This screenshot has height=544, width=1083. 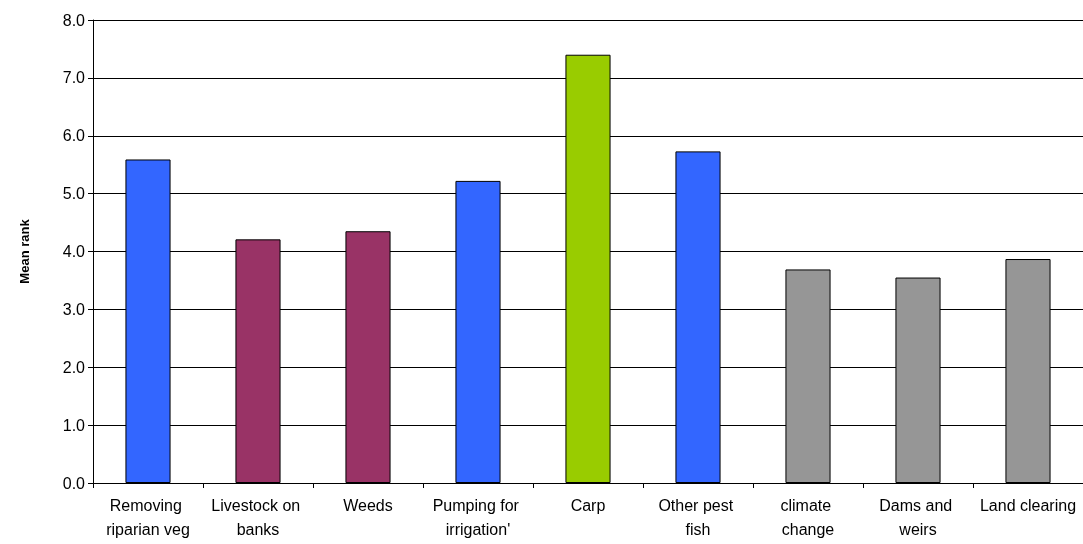 I want to click on x-tick-label: Land clearing, so click(x=1028, y=505).